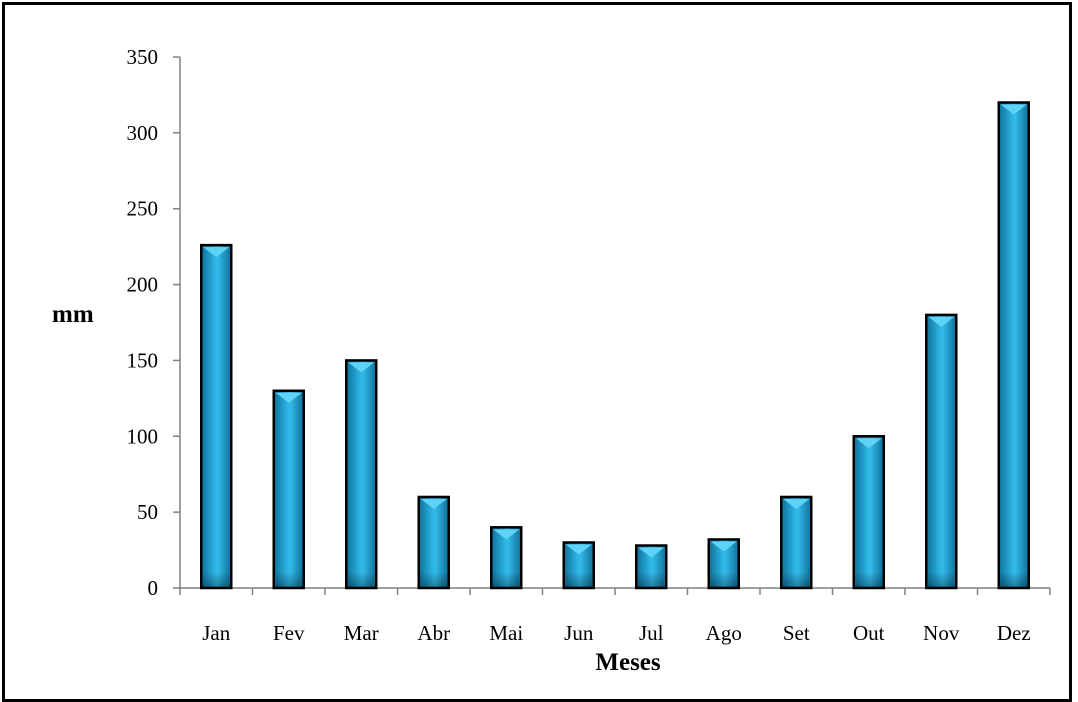  I want to click on bar-dez, so click(1013, 345).